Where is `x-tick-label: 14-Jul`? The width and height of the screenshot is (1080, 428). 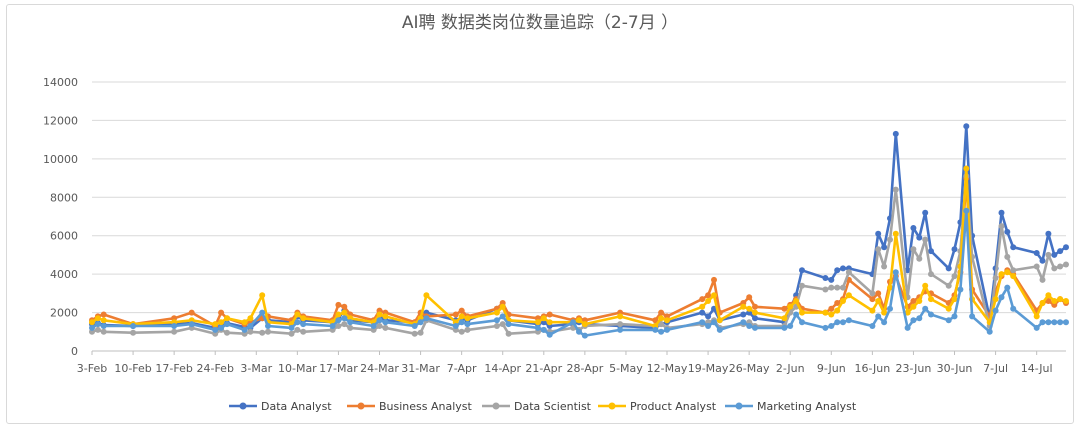
x-tick-label: 14-Jul is located at coordinates (1037, 368).